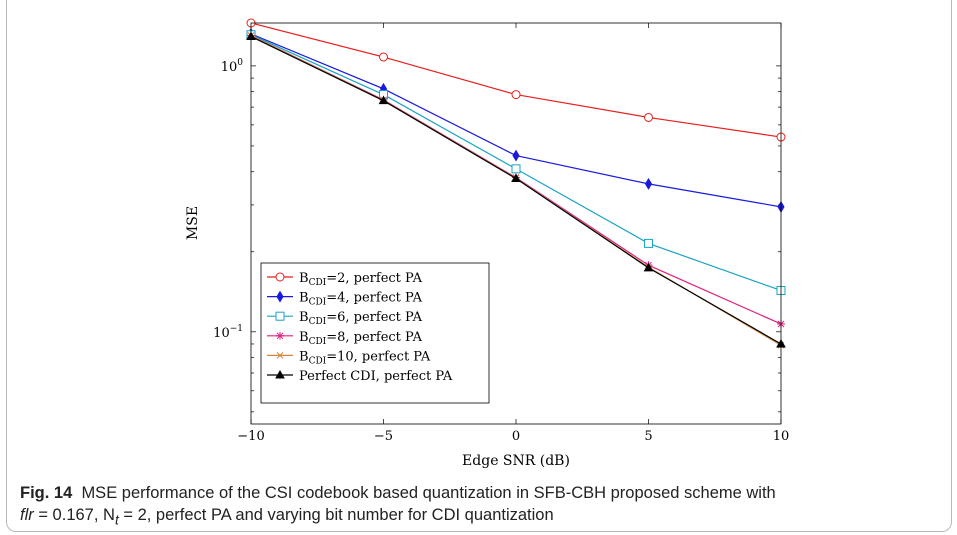 This screenshot has width=957, height=535. I want to click on caption-nt-subscript: t, so click(116, 520).